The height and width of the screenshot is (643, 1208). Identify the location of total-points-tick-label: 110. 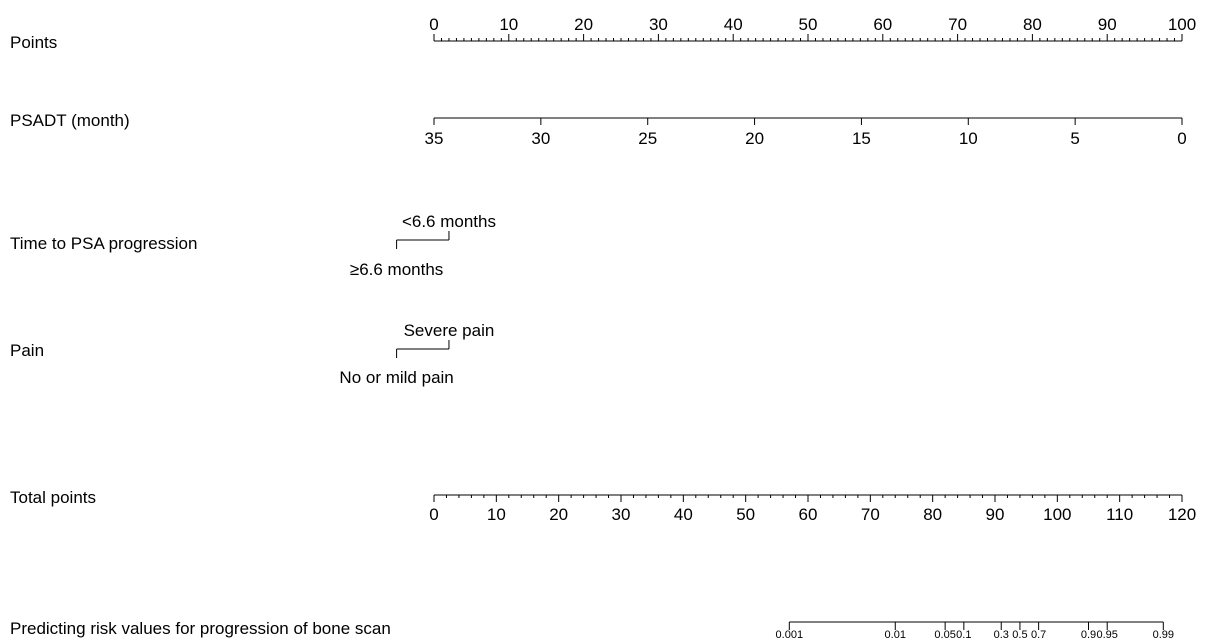
(1119, 514).